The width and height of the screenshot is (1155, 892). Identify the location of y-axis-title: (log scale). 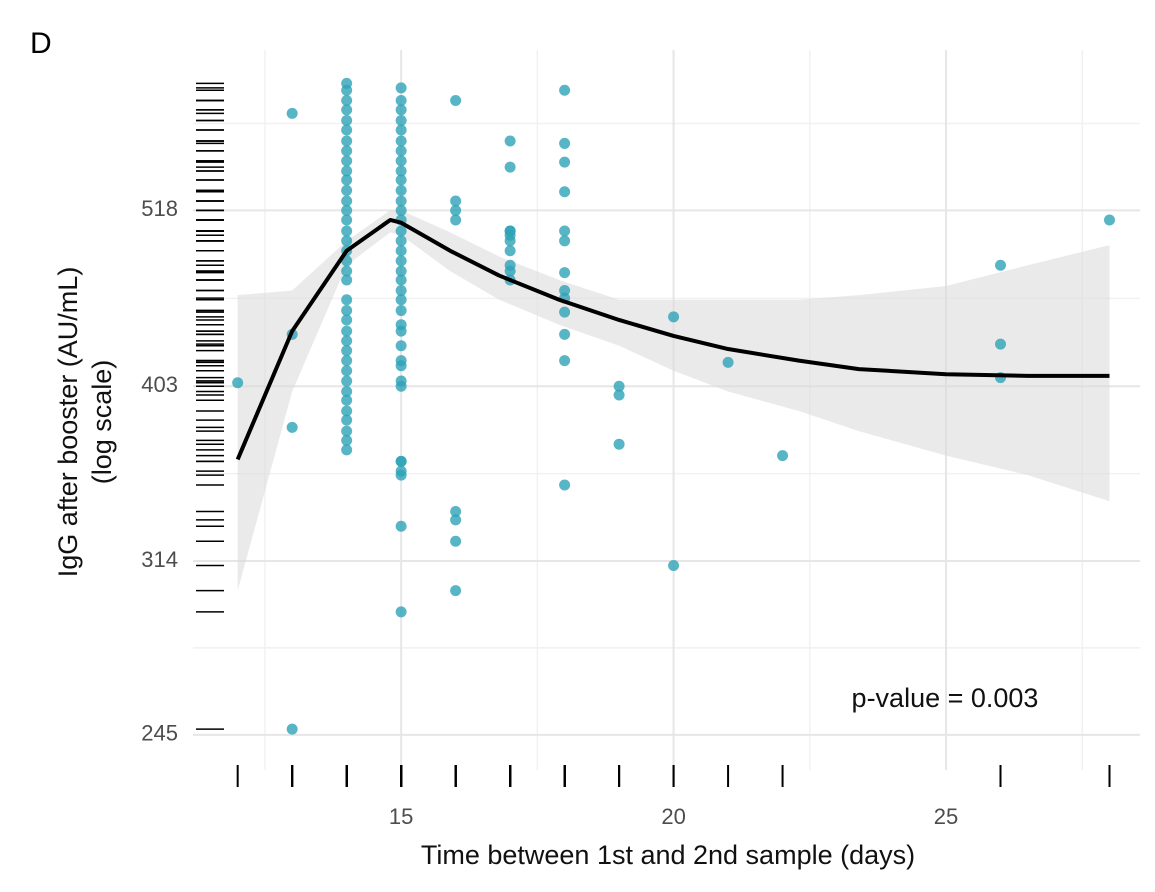
(102, 422).